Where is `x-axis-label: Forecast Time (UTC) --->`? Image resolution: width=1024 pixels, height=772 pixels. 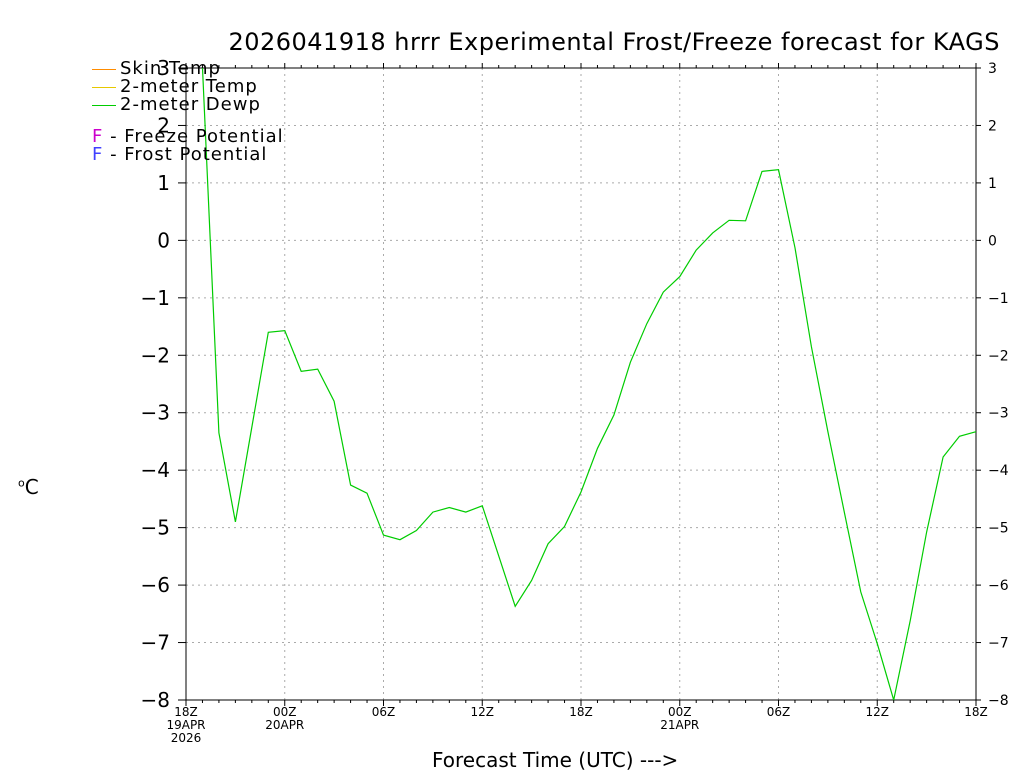
x-axis-label: Forecast Time (UTC) ---> is located at coordinates (555, 760).